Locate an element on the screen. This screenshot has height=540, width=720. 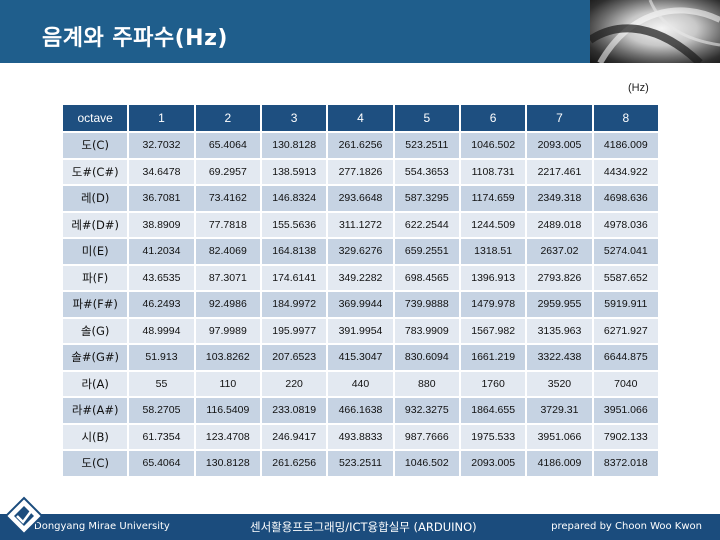
frequency-cell: 146.8324 is located at coordinates (295, 199).